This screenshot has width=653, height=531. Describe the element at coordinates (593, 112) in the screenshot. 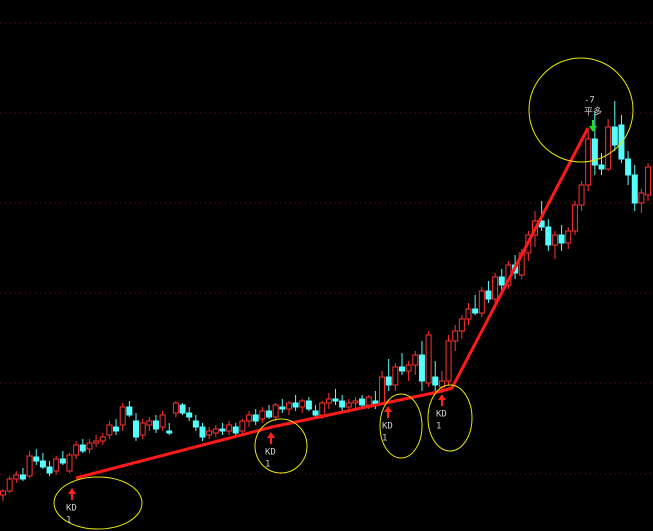

I see `exit-label: 平多` at that location.